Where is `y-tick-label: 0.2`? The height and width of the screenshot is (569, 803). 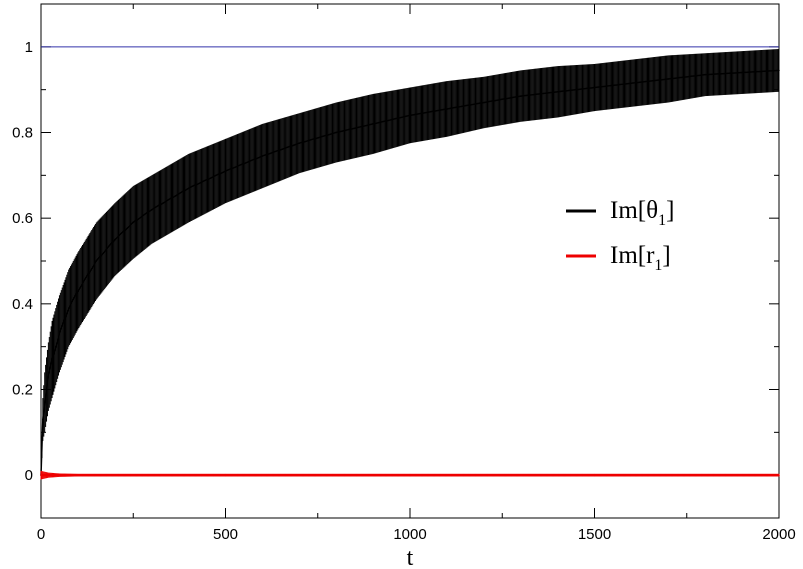 y-tick-label: 0.2 is located at coordinates (22, 390).